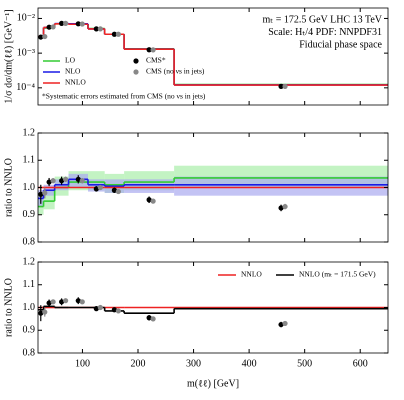  Describe the element at coordinates (82, 363) in the screenshot. I see `x-tick-label: 100` at that location.